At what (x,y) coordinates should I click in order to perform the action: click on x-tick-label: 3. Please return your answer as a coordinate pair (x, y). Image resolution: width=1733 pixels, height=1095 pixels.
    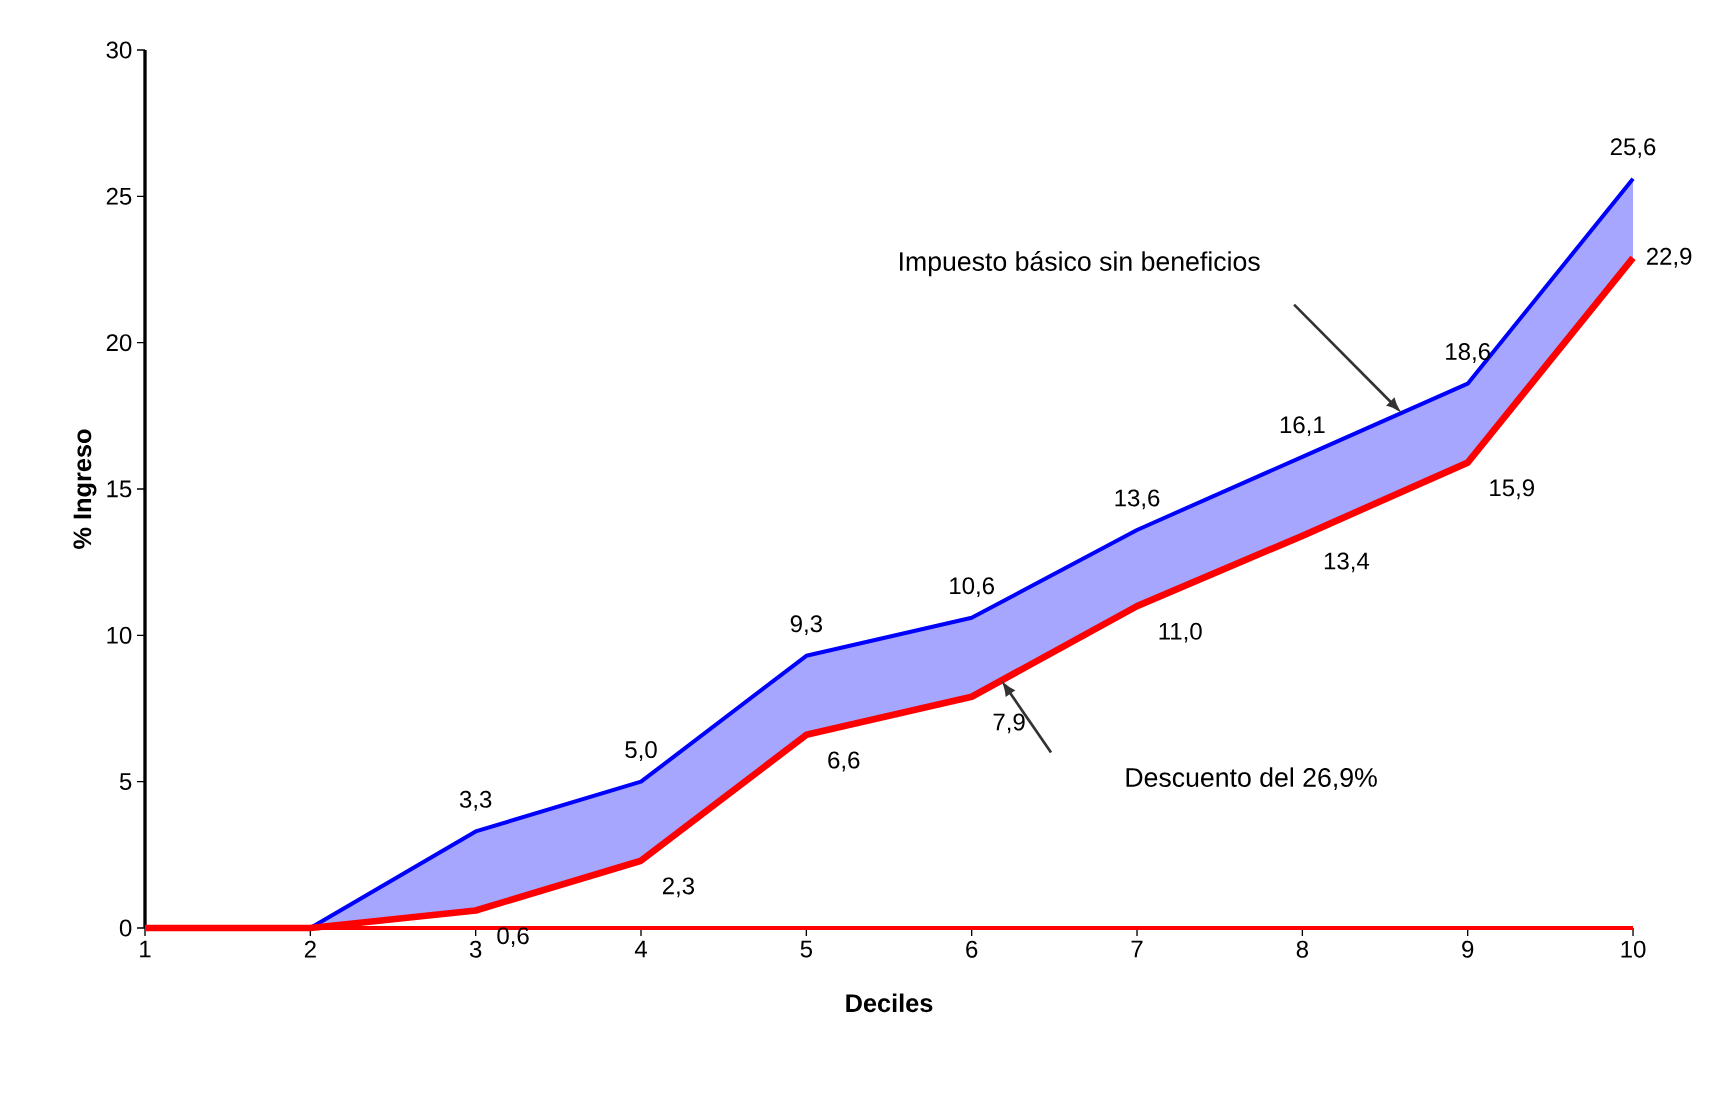
    Looking at the image, I should click on (475, 949).